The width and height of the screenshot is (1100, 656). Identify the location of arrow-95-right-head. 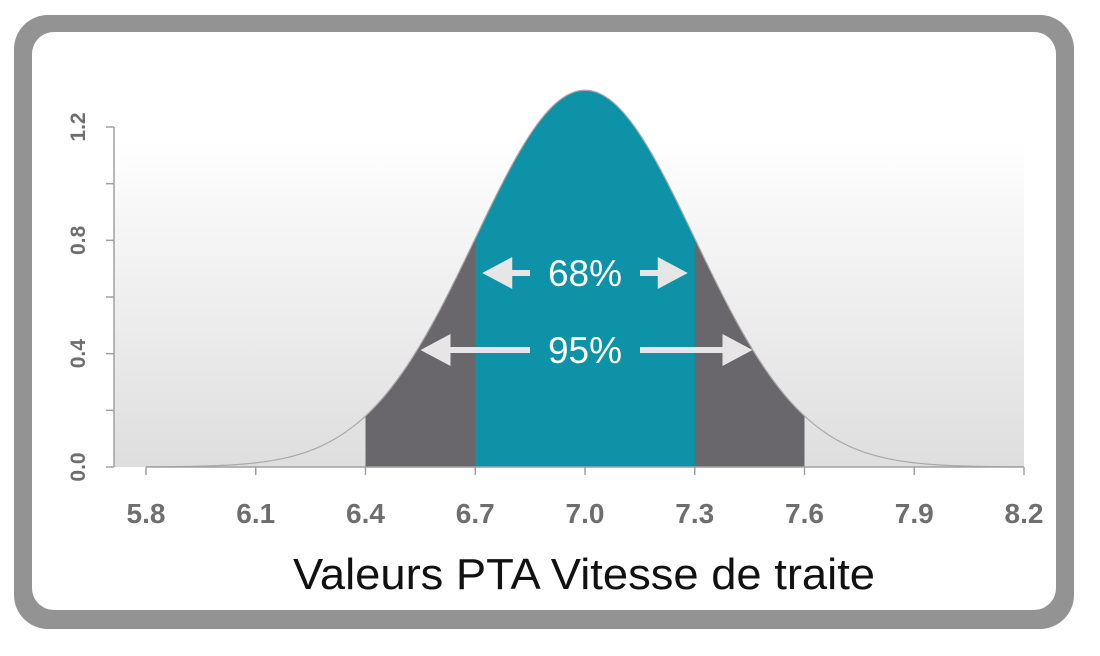
(737, 350).